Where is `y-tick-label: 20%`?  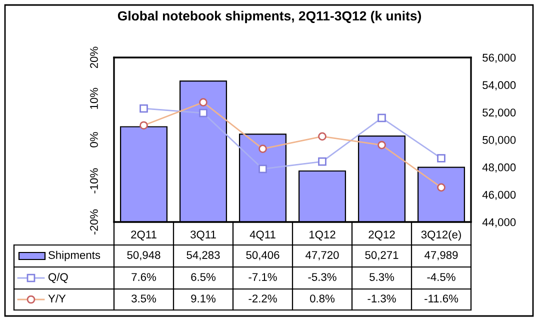 y-tick-label: 20% is located at coordinates (94, 57).